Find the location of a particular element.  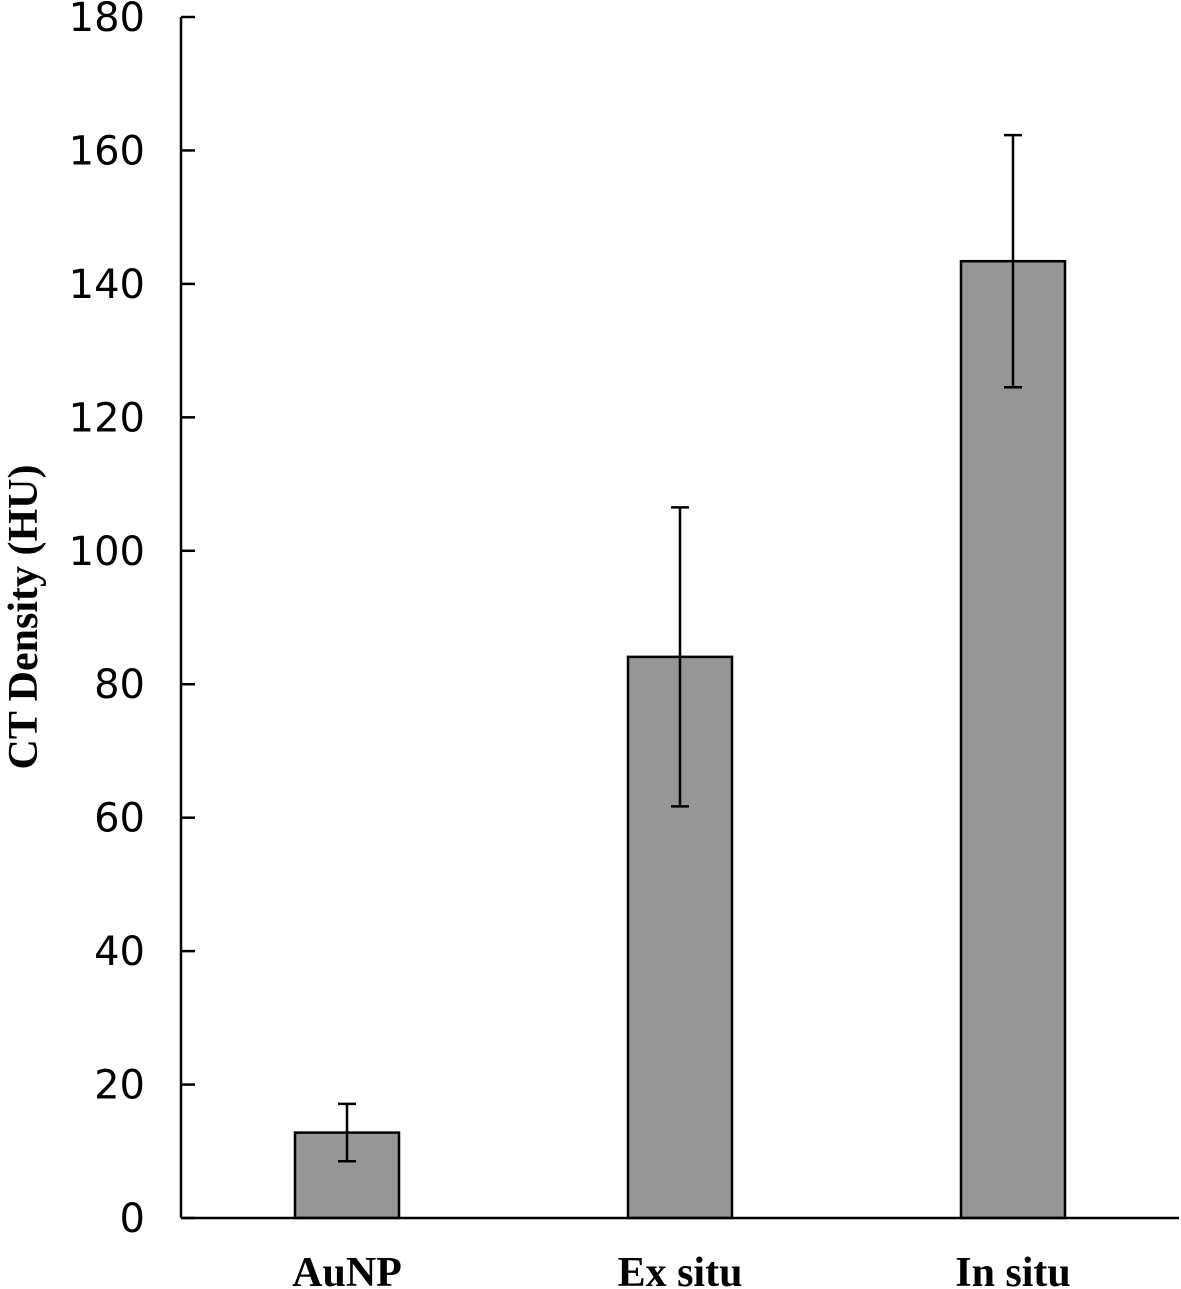

error-bar-in-situ is located at coordinates (1013, 261).